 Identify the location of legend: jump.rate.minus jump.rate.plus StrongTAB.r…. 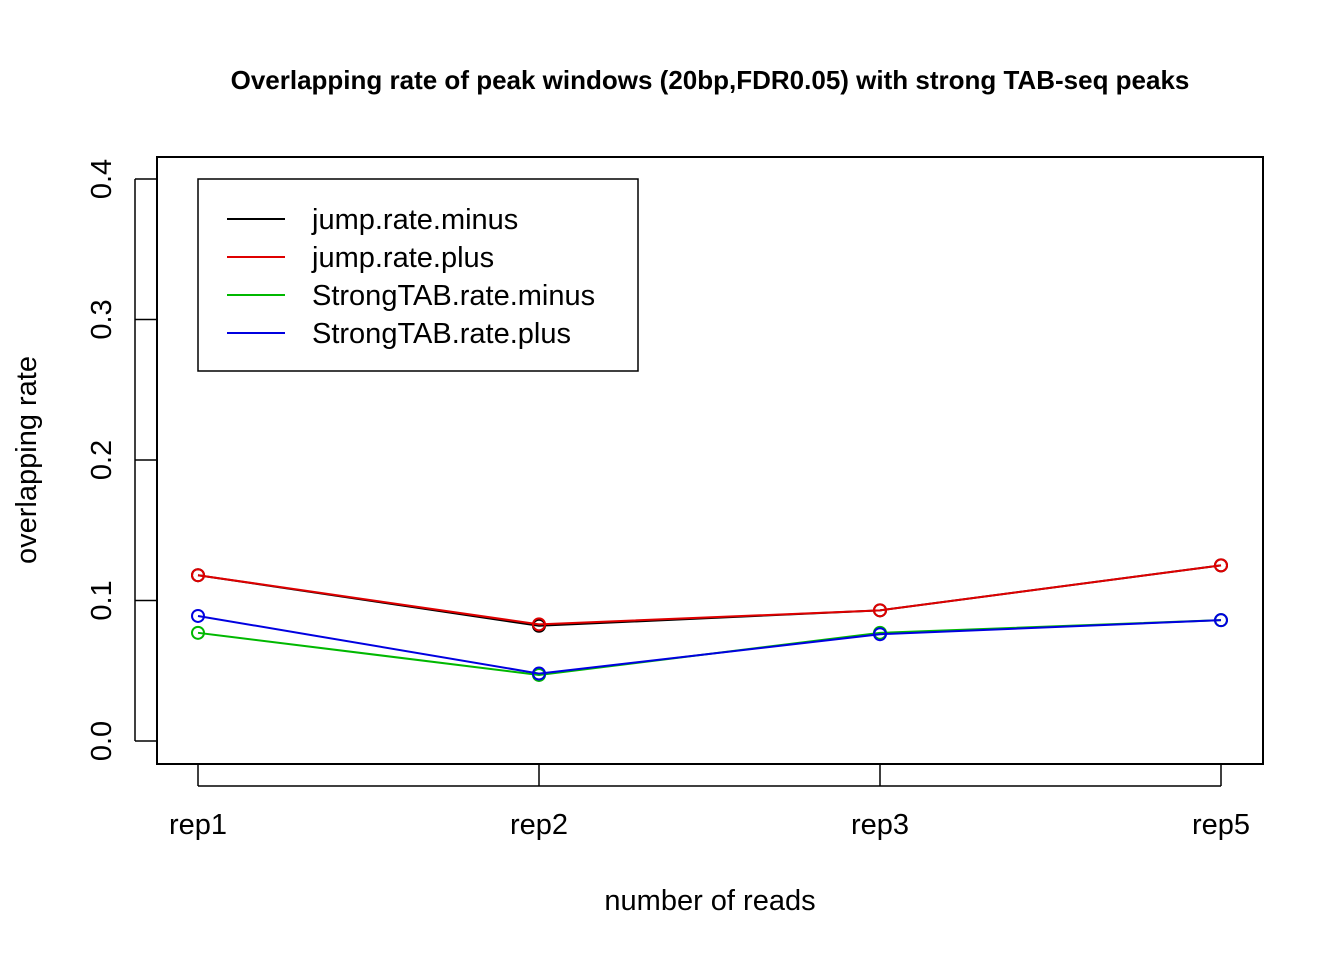
(418, 275).